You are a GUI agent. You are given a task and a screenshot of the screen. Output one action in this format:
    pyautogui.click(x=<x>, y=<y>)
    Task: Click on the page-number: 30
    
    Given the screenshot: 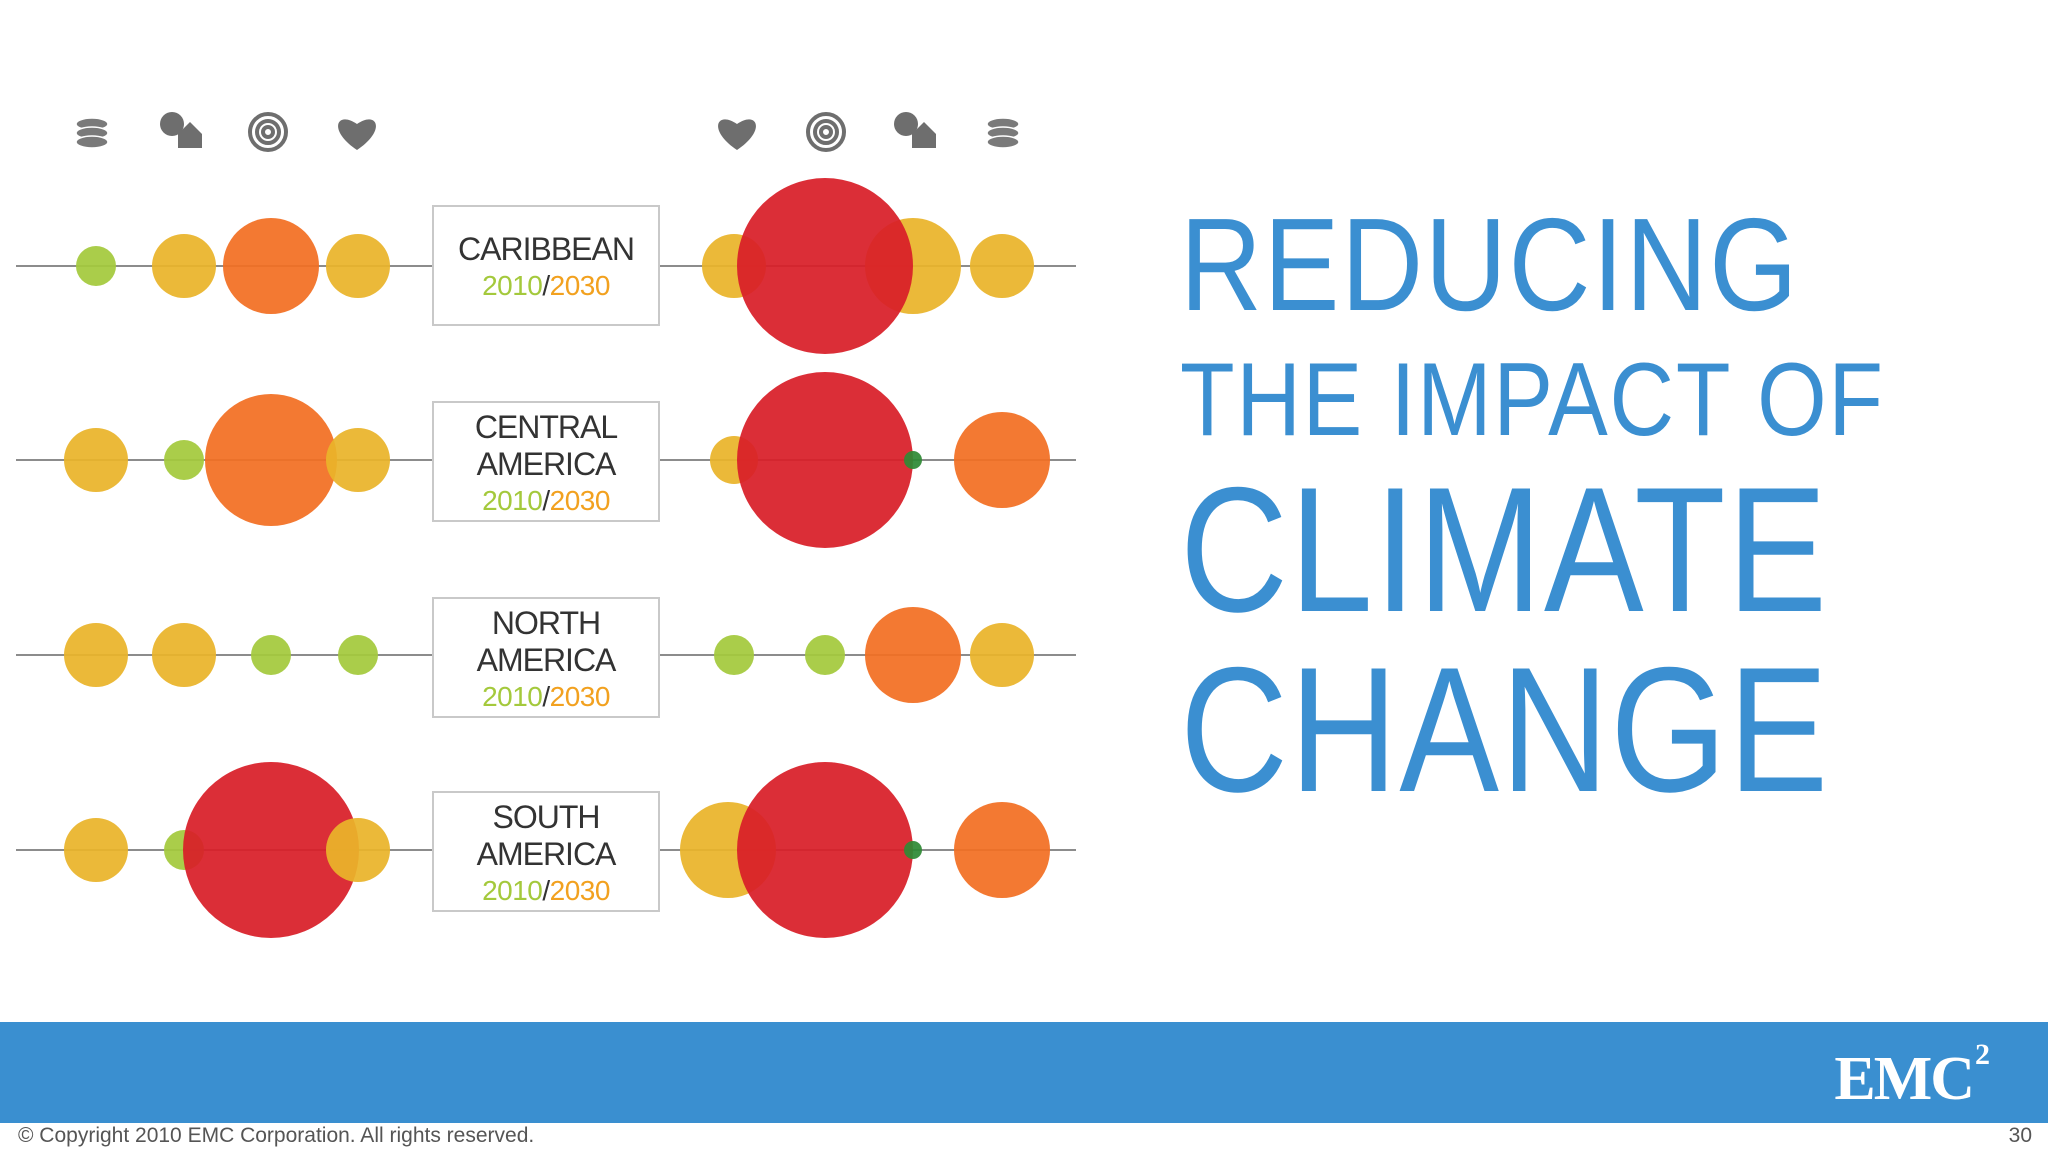 What is the action you would take?
    pyautogui.click(x=2020, y=1135)
    